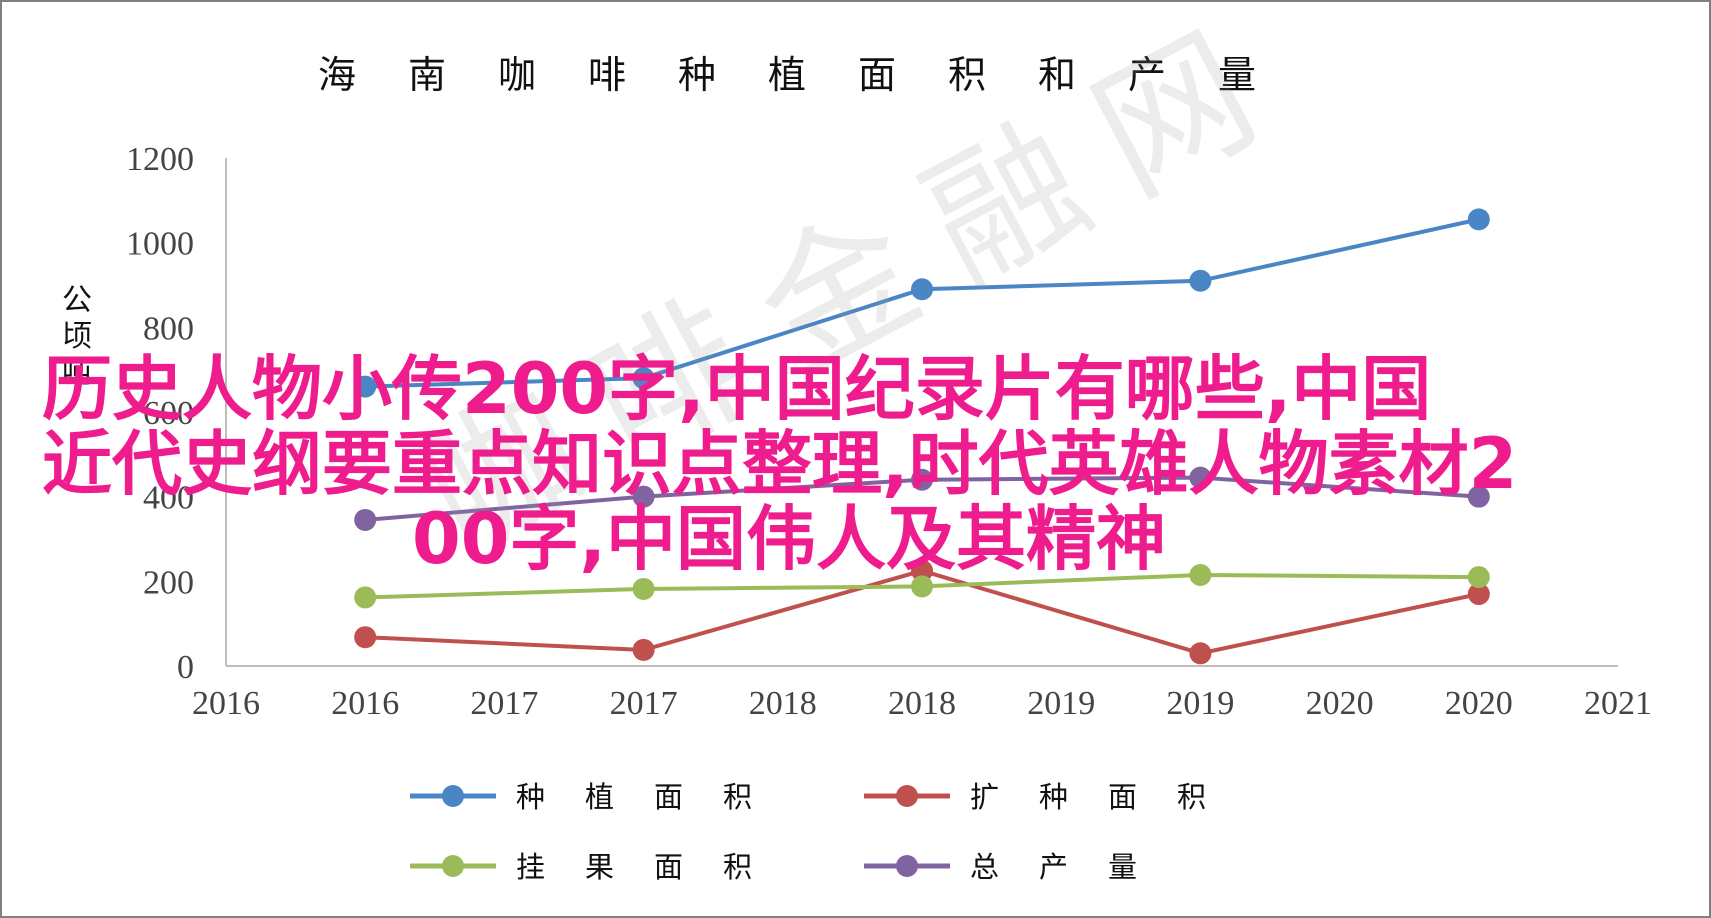  I want to click on y-tick-label: 800, so click(168, 328).